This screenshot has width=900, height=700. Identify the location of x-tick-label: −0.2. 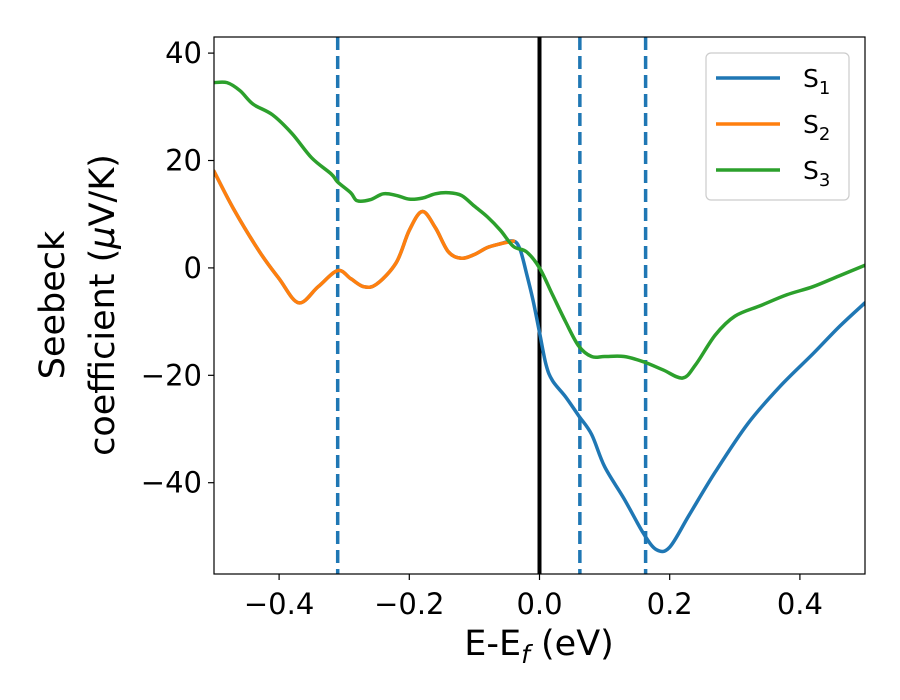
(409, 604).